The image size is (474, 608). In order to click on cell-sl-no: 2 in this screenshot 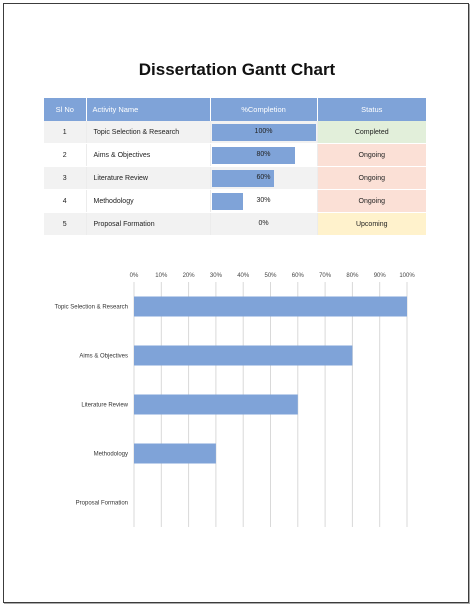, I will do `click(65, 155)`.